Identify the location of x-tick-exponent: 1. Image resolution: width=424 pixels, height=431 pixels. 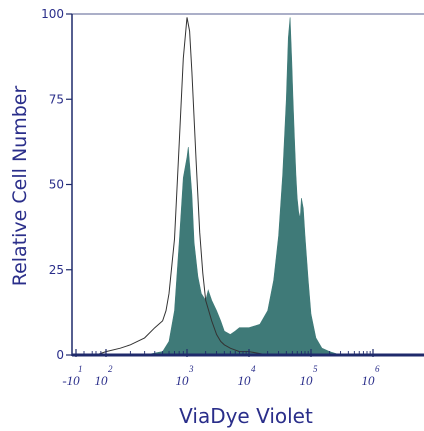
(80, 369).